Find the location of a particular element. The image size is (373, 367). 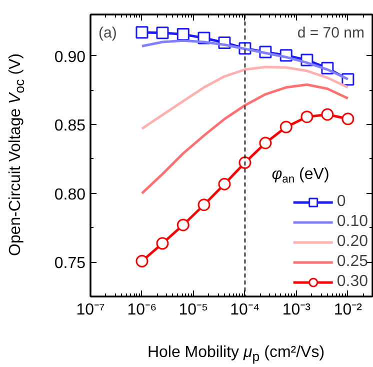

legend-label: 0.10 is located at coordinates (352, 222).